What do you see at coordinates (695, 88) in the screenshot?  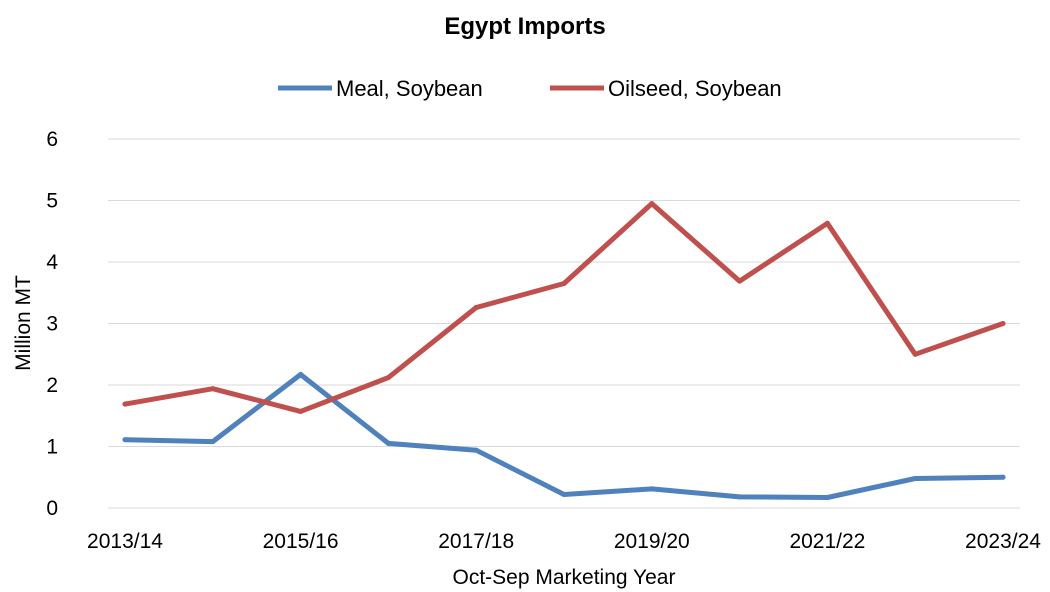 I see `legend-label-oilseed-soybean: Oilseed, Soybean` at bounding box center [695, 88].